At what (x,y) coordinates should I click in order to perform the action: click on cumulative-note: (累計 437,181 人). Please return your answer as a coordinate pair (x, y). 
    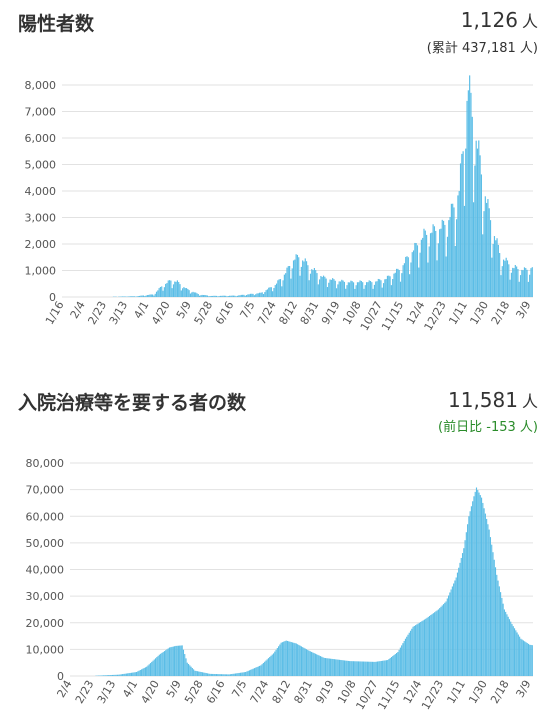
    Looking at the image, I should click on (482, 46).